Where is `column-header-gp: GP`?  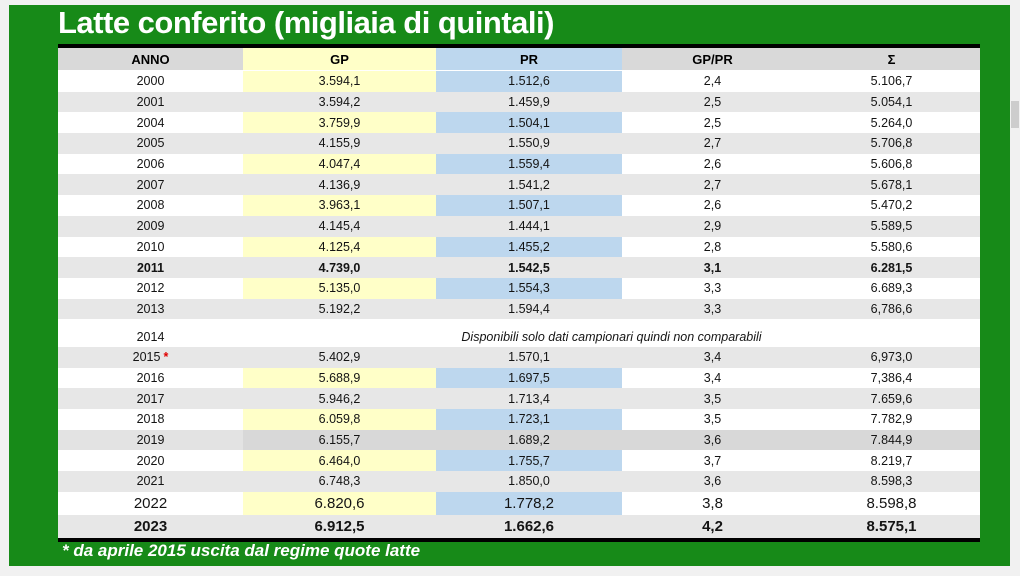
column-header-gp: GP is located at coordinates (339, 59).